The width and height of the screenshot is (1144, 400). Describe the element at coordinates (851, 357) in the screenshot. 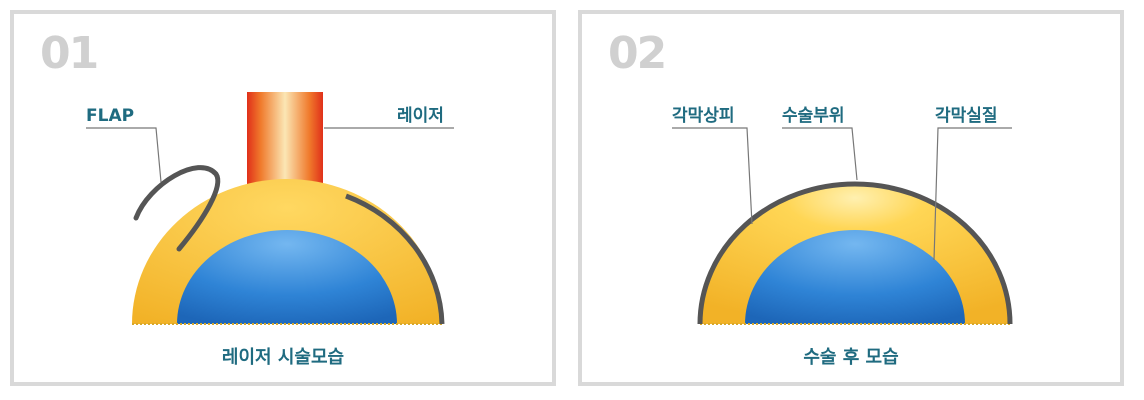

I see `panel-caption: 수술 후 모습` at that location.